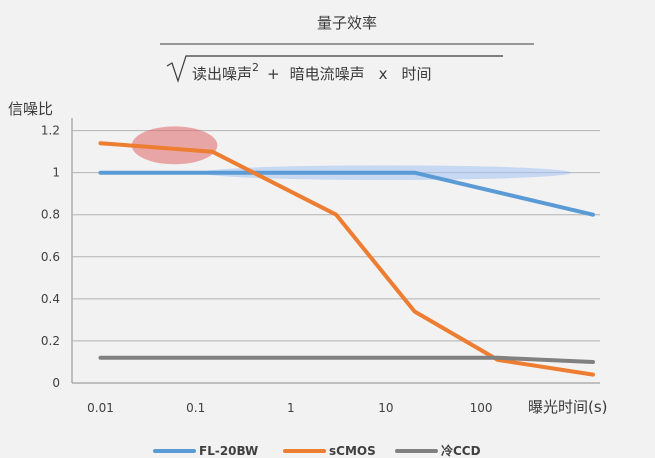 This screenshot has width=655, height=458. I want to click on legend: FL-20BW sCMOS 冷CCD, so click(317, 450).